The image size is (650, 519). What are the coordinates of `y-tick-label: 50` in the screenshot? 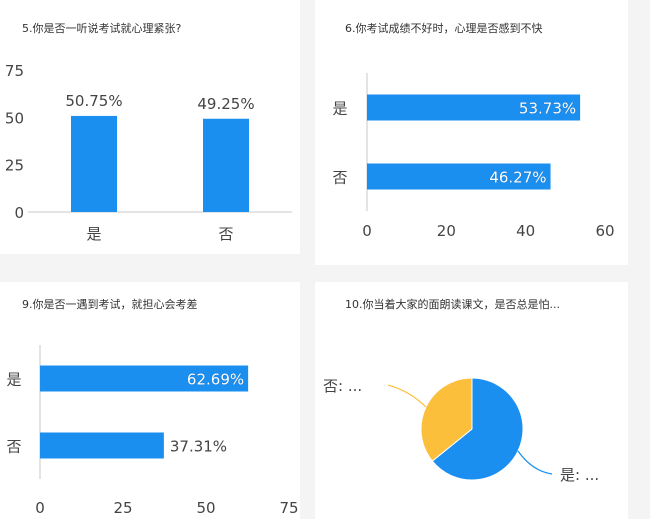 It's located at (14, 118).